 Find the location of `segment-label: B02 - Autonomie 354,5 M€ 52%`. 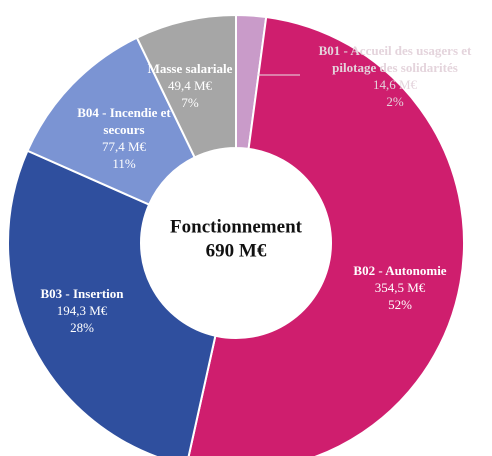

segment-label: B02 - Autonomie 354,5 M€ 52% is located at coordinates (400, 287).